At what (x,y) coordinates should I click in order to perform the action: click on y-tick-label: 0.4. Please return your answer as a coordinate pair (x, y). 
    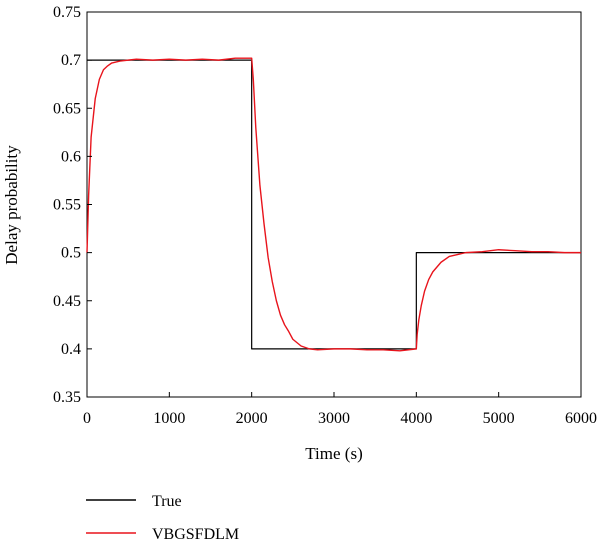
    Looking at the image, I should click on (71, 349).